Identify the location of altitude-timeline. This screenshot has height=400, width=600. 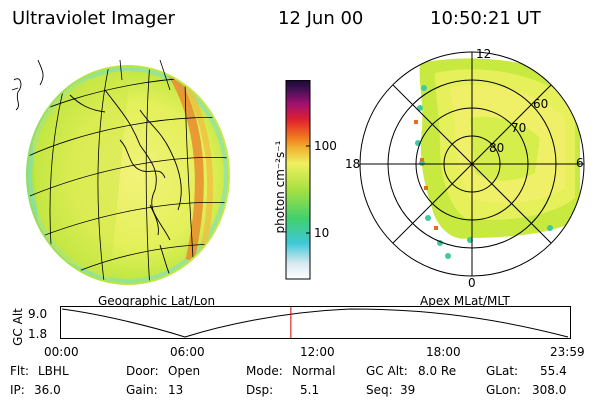
(315, 322).